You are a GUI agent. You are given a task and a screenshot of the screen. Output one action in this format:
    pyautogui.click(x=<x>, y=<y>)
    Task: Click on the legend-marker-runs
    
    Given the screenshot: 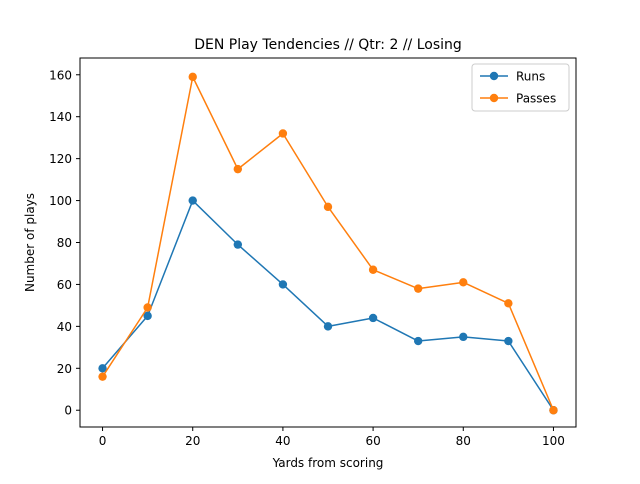 What is the action you would take?
    pyautogui.click(x=494, y=76)
    